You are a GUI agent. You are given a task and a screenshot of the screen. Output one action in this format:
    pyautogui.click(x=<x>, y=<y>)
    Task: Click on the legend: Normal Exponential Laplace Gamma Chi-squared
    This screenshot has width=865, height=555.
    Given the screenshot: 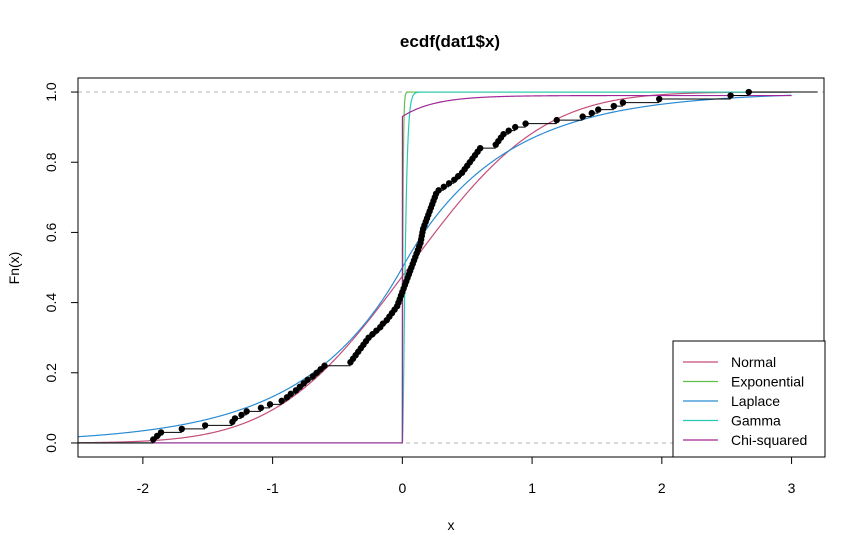 What is the action you would take?
    pyautogui.click(x=749, y=399)
    